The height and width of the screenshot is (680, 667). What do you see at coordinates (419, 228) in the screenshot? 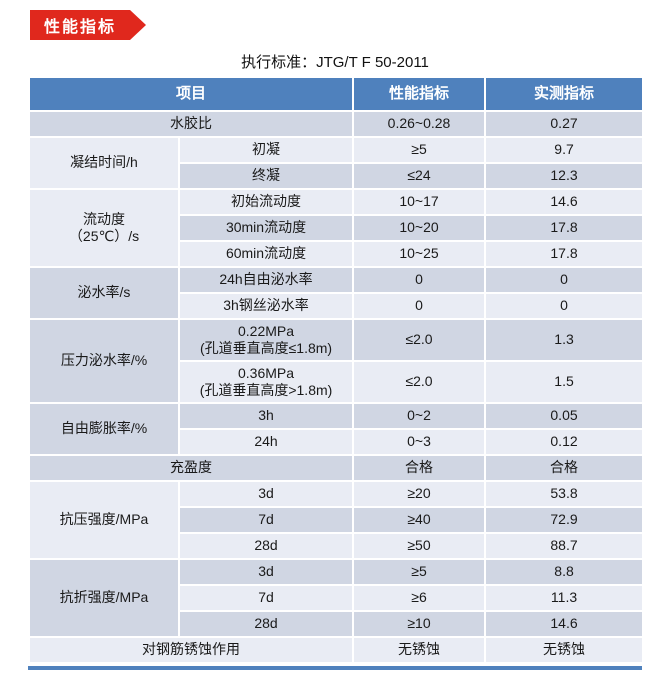
I see `cell-spec-value: 10~20` at bounding box center [419, 228].